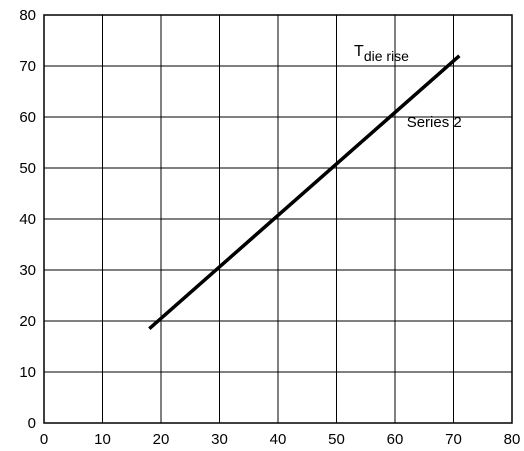 The width and height of the screenshot is (524, 451). I want to click on tdie-rise-subscript: die rise, so click(386, 56).